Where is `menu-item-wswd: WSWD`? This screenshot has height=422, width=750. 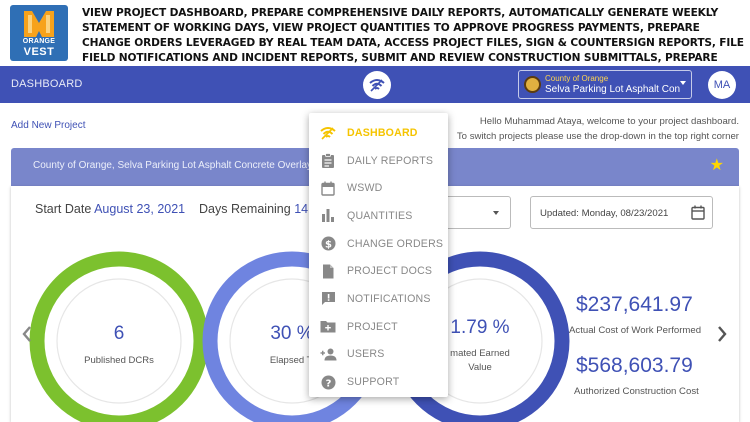 menu-item-wswd: WSWD is located at coordinates (378, 188).